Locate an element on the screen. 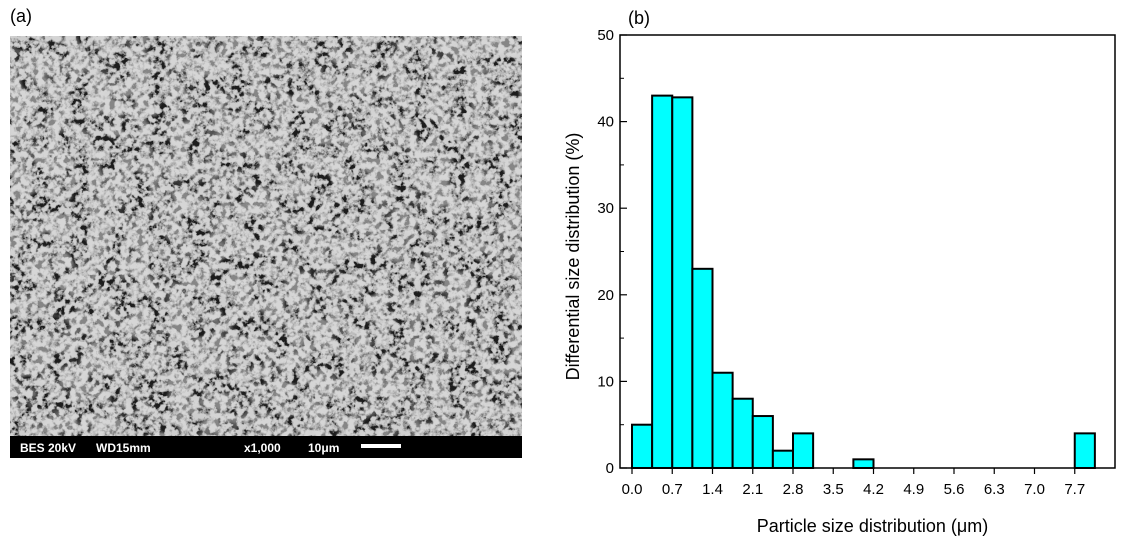  x-tick-label-11: 7.7 is located at coordinates (1074, 489).